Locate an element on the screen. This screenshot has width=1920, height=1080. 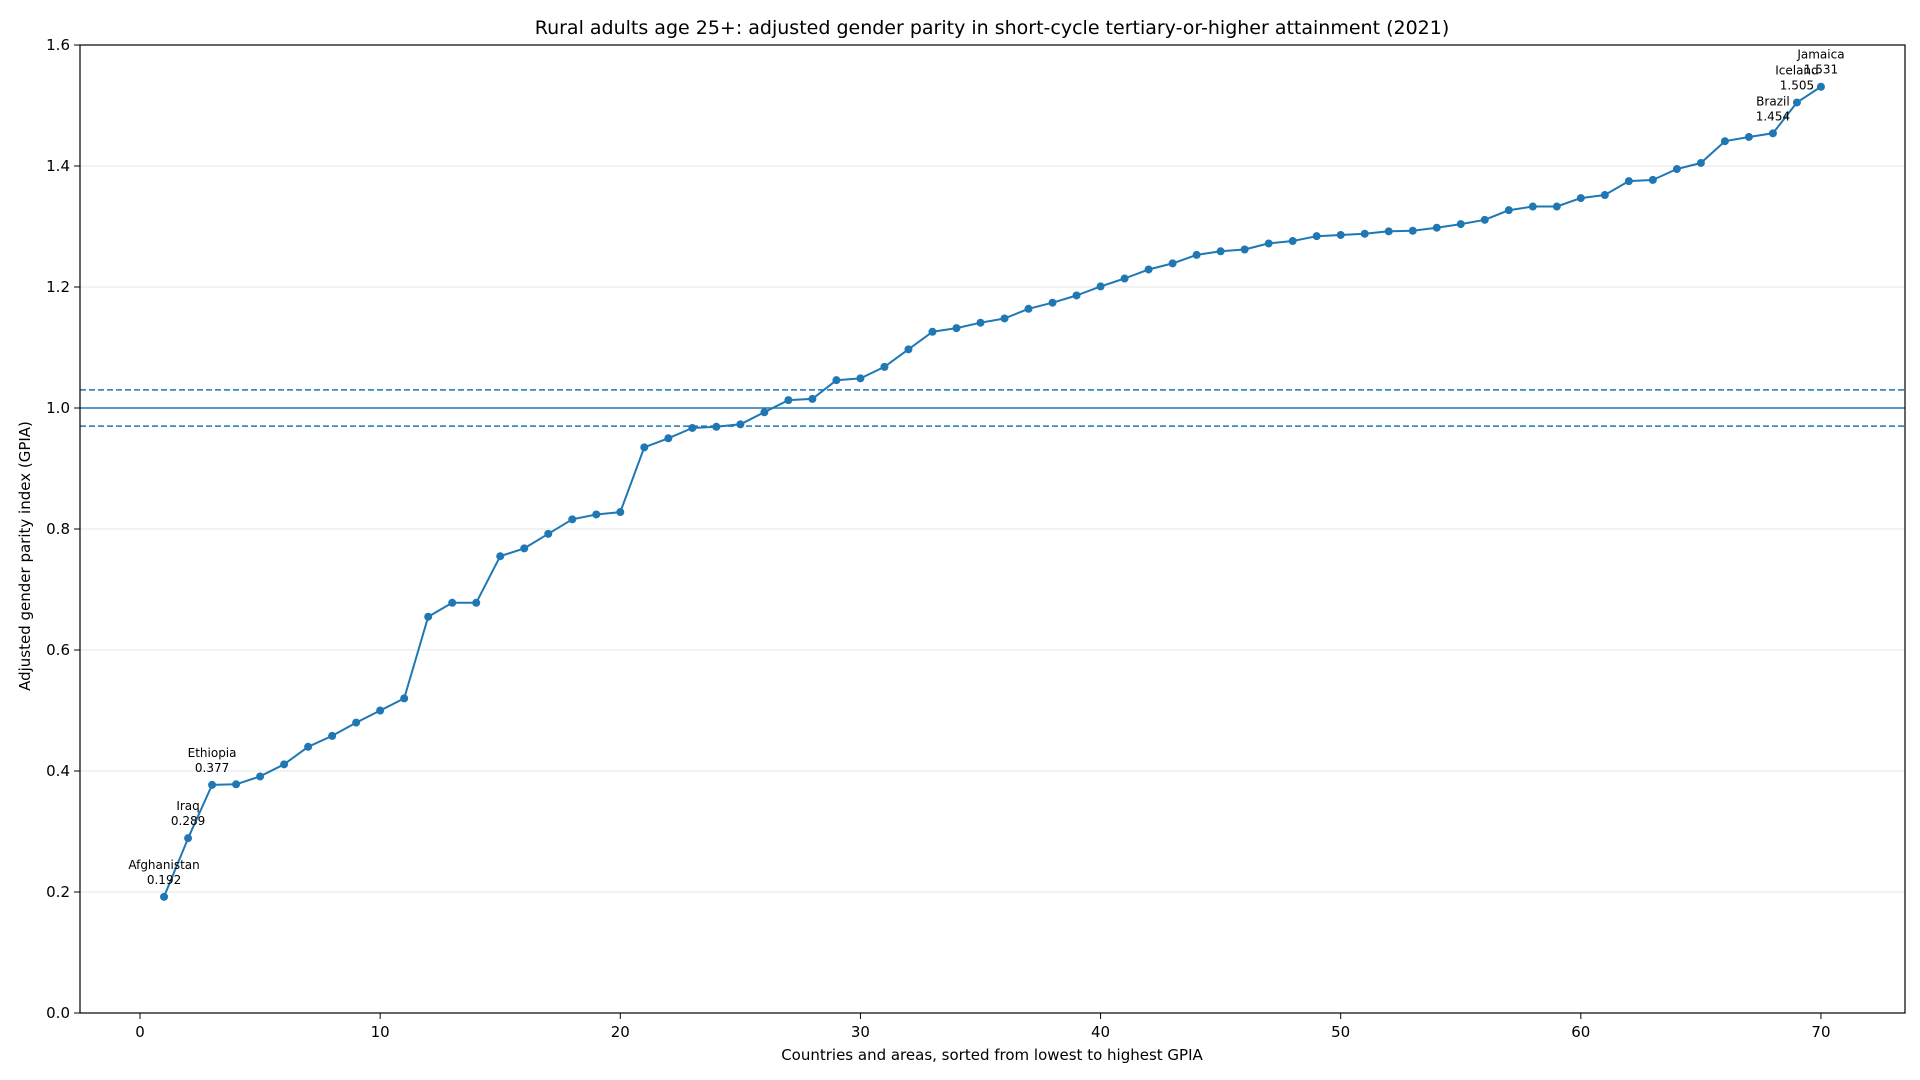
x-tick-label: 0 is located at coordinates (140, 1032).